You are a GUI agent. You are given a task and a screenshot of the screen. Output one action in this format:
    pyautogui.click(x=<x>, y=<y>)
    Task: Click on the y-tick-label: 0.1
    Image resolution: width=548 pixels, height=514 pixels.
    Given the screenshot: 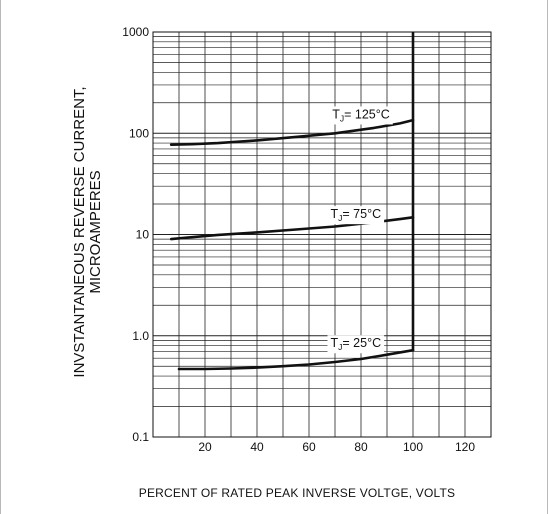 What is the action you would take?
    pyautogui.click(x=140, y=437)
    